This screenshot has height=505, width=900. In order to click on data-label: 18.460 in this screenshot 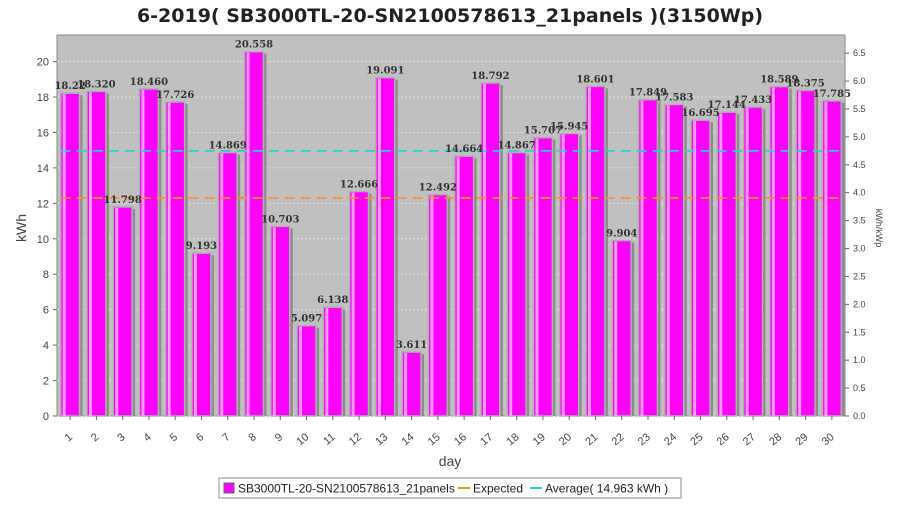, I will do `click(149, 82)`.